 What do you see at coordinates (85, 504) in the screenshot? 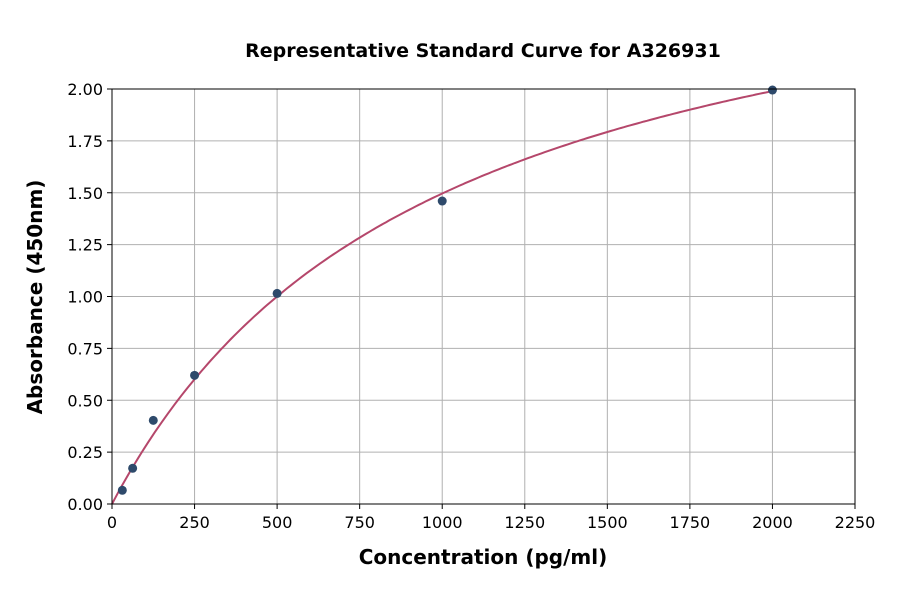
I see `y-tick-label: 0.00` at bounding box center [85, 504].